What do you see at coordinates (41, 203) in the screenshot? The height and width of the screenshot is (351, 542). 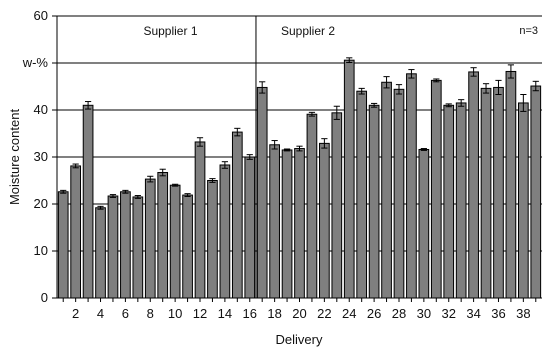 I see `y-tick-label: 20` at bounding box center [41, 203].